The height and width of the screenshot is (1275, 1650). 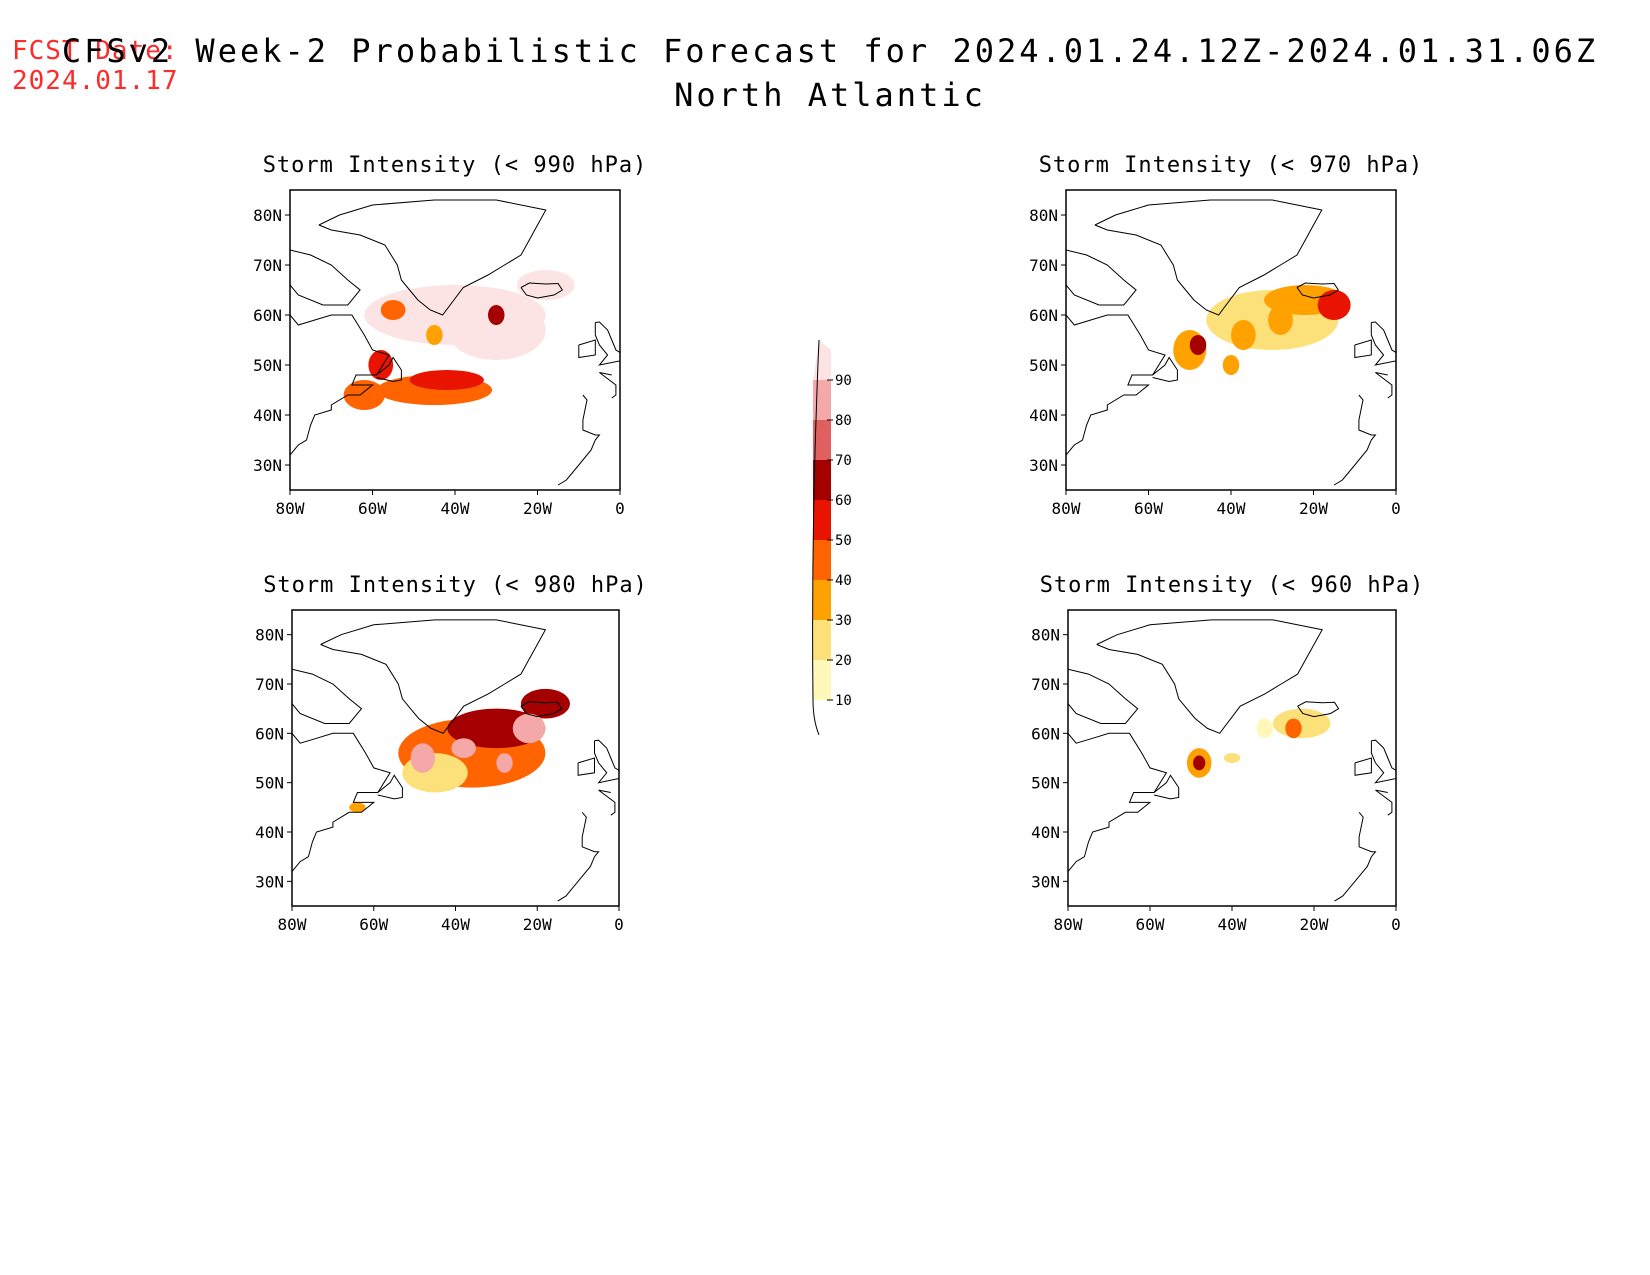 I want to click on colorbar-label: 20, so click(x=843, y=661).